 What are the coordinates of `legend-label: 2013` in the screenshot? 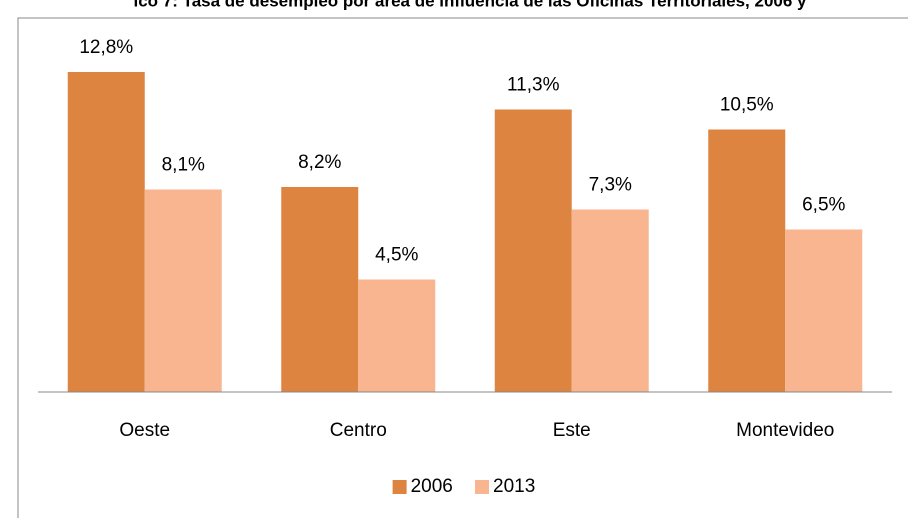 It's located at (514, 486).